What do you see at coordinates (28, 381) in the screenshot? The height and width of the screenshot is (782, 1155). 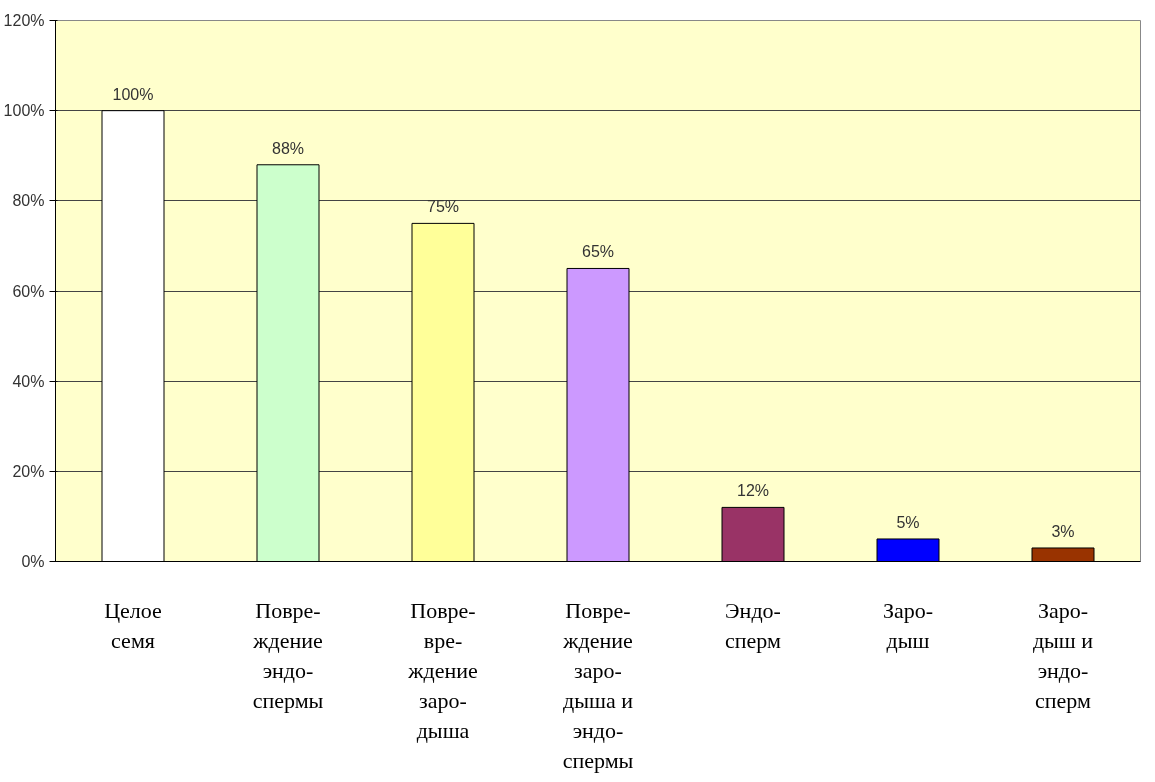 I see `y-tick-label: 40%` at bounding box center [28, 381].